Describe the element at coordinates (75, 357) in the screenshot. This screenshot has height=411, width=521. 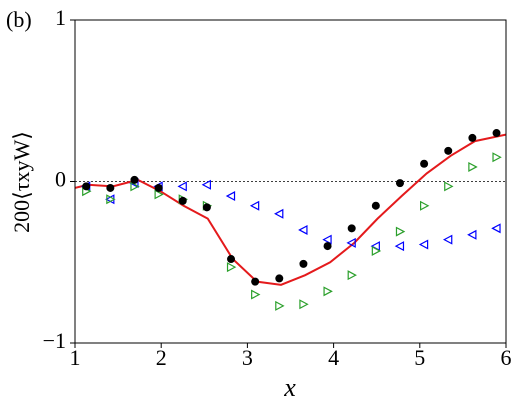
I see `x-tick-label: 1` at that location.